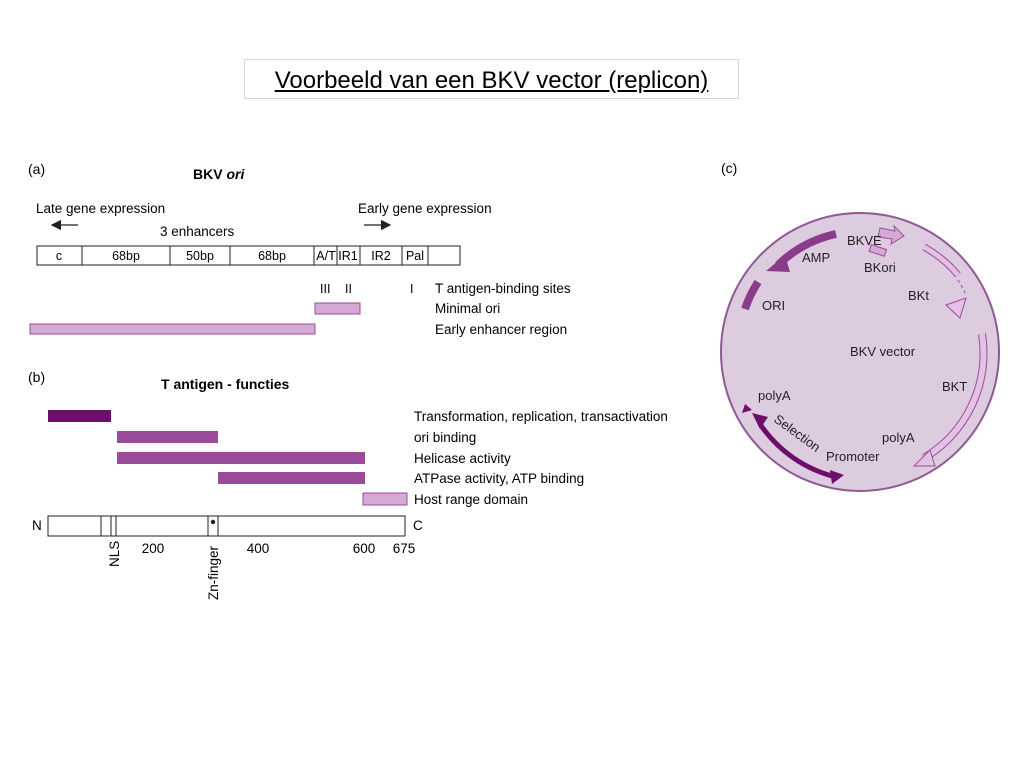 The width and height of the screenshot is (1024, 768). Describe the element at coordinates (411, 289) in the screenshot. I see `site-marker: I` at that location.